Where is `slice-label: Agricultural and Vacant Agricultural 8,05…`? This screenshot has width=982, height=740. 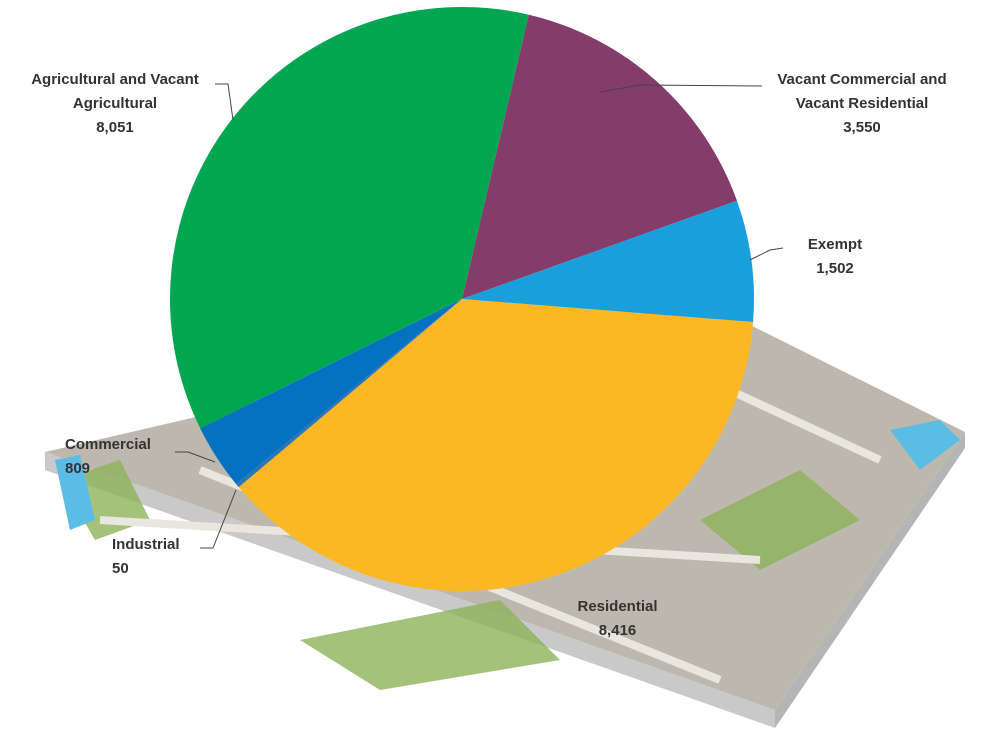
slice-label: Agricultural and Vacant Agricultural 8,05… is located at coordinates (115, 104).